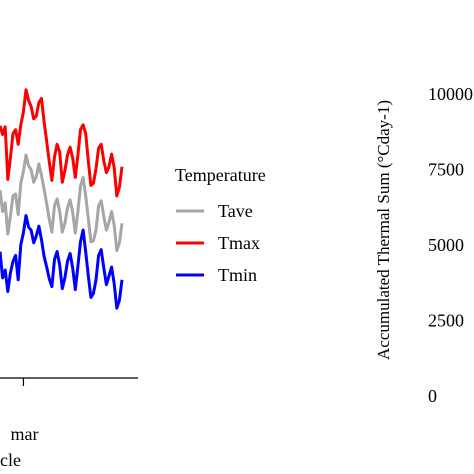  What do you see at coordinates (450, 94) in the screenshot?
I see `y-tick-label: 10000` at bounding box center [450, 94].